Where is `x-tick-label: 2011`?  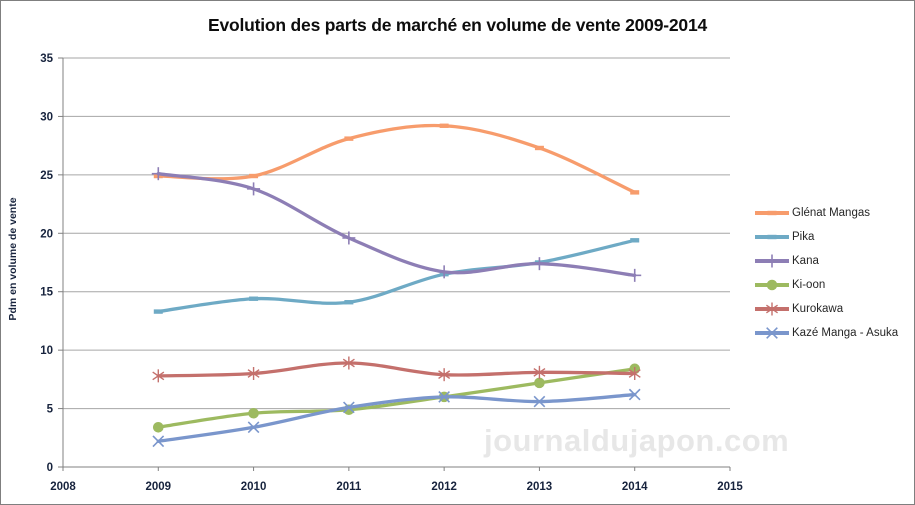 x-tick-label: 2011 is located at coordinates (349, 487).